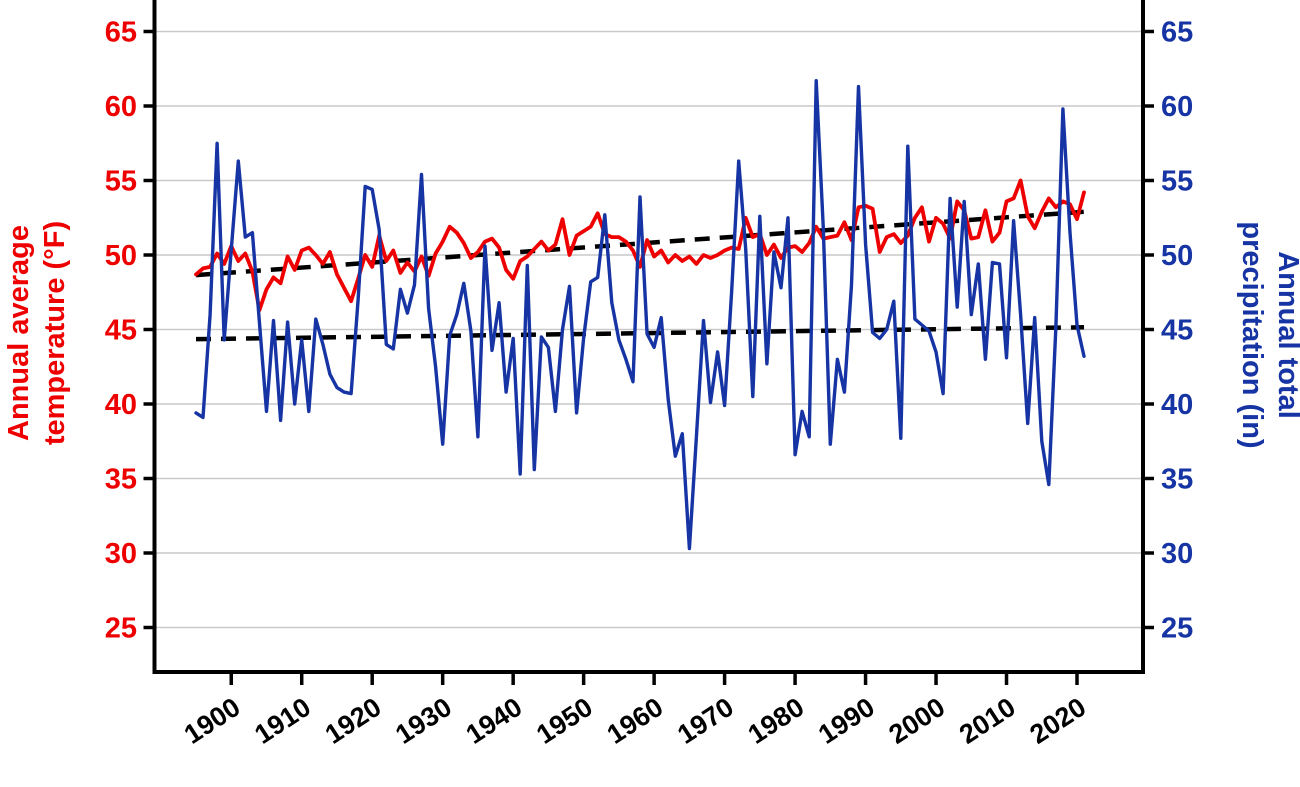  Describe the element at coordinates (121, 182) in the screenshot. I see `left-tick-label: 55` at that location.